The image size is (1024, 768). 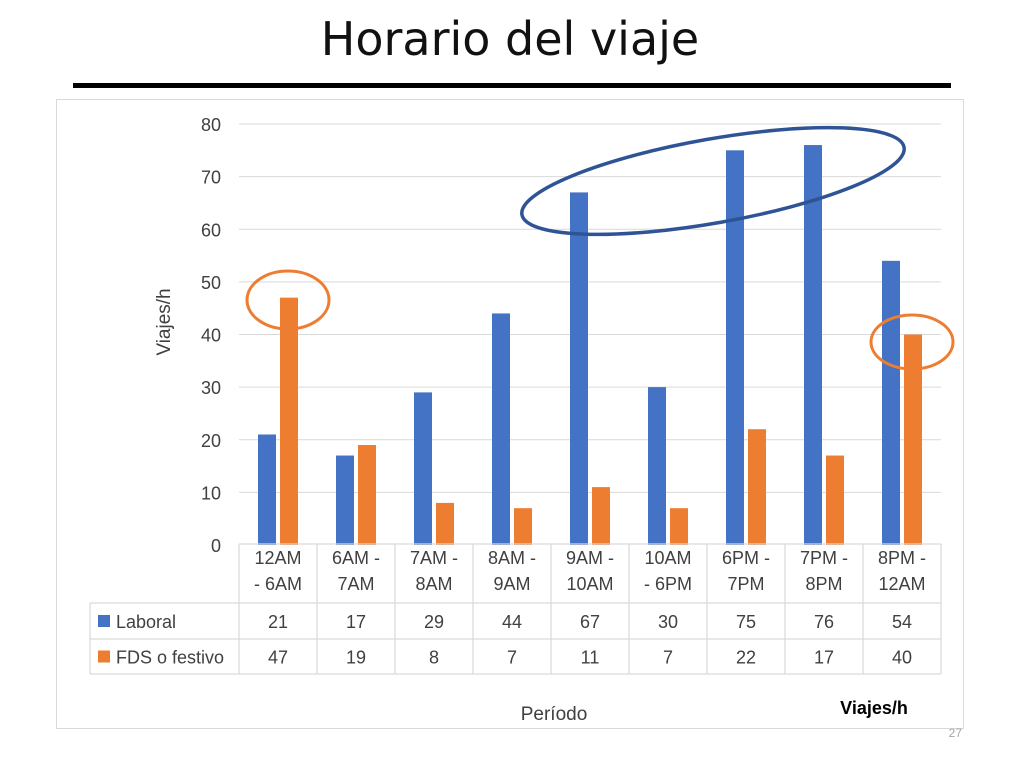 I want to click on data-table-value: 11, so click(x=590, y=658).